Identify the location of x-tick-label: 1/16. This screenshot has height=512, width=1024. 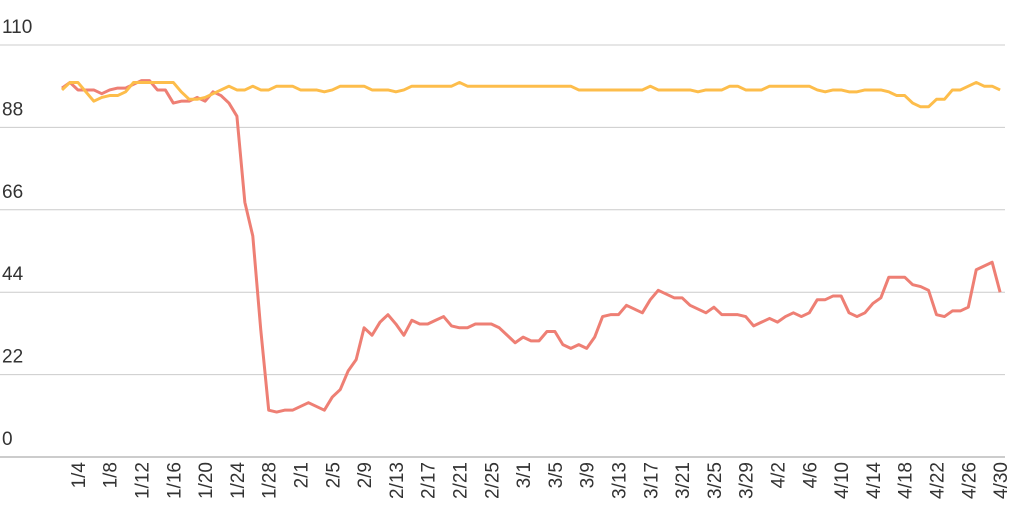
(174, 480).